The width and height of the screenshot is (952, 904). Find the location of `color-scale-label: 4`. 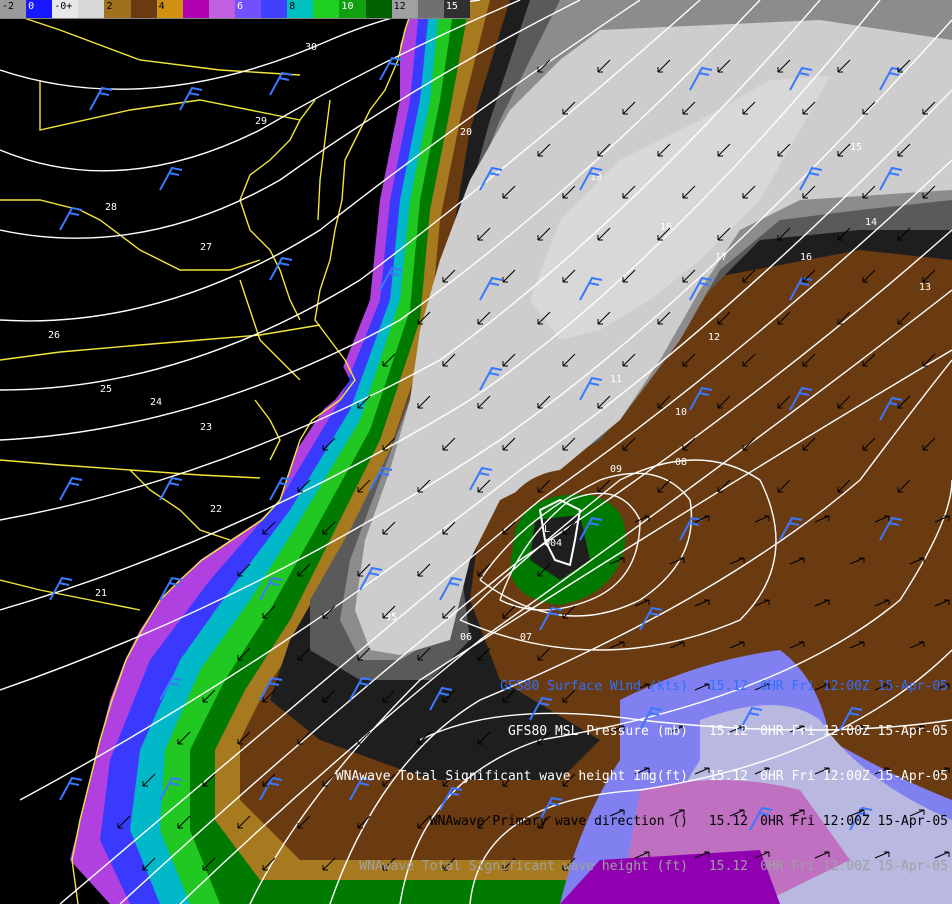

color-scale-label: 4 is located at coordinates (161, 6).